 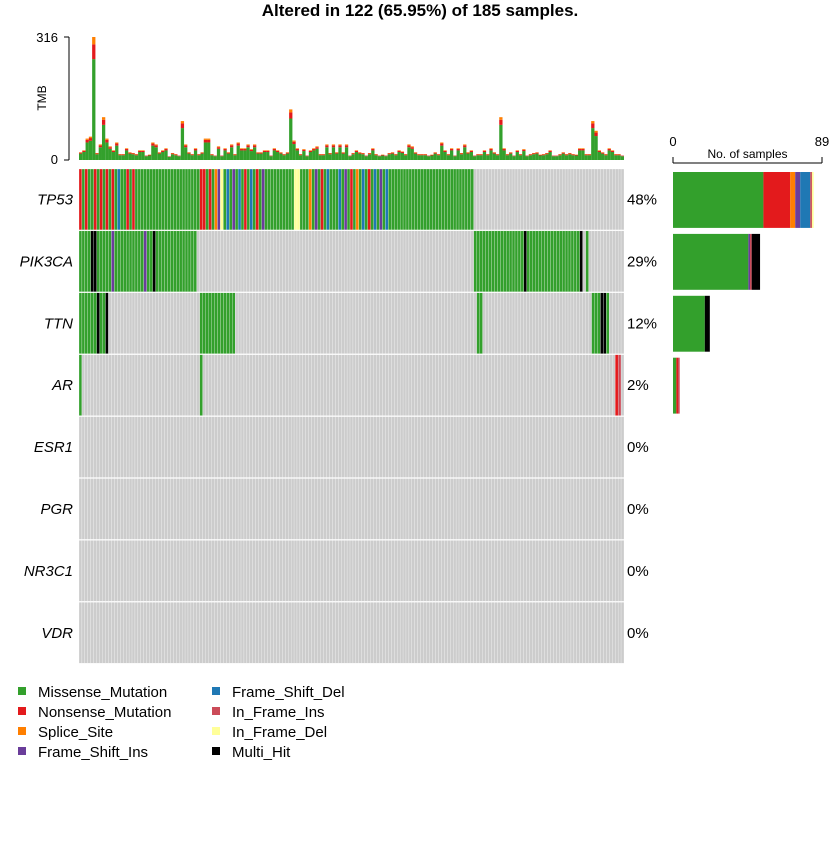 What do you see at coordinates (98, 323) in the screenshot?
I see `mutation-cell-multi-hit` at bounding box center [98, 323].